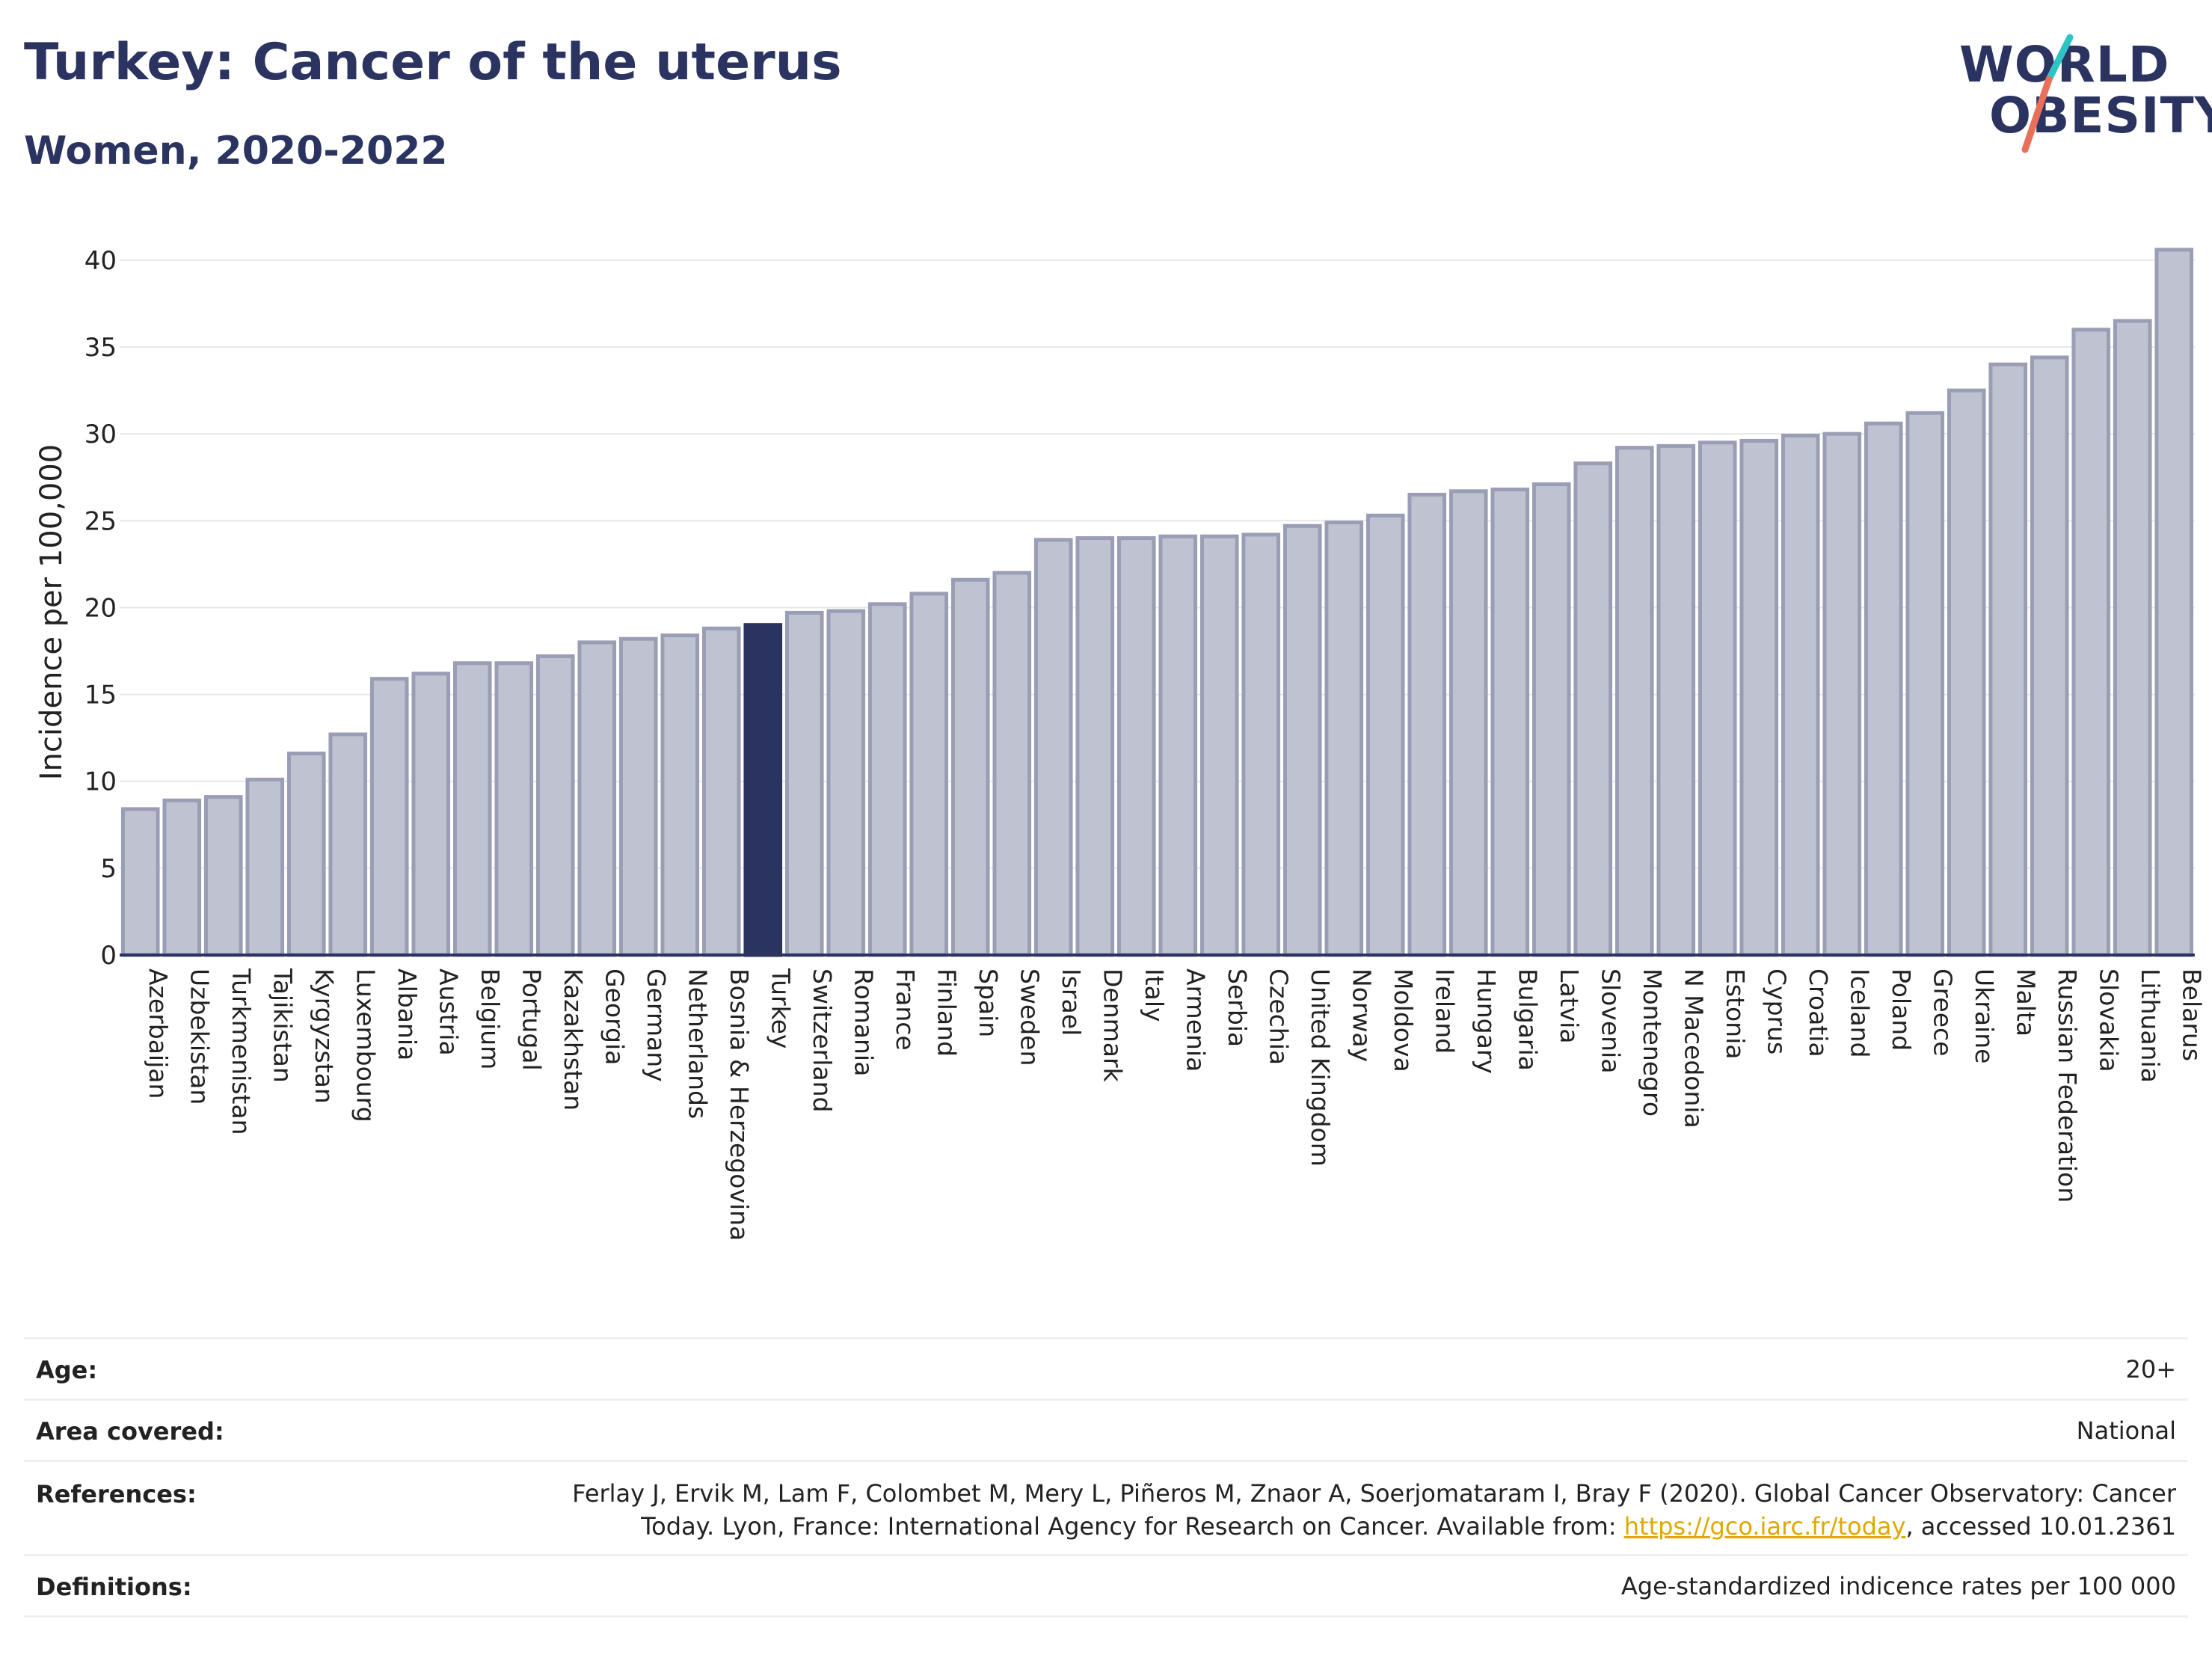 The height and width of the screenshot is (1655, 2212). What do you see at coordinates (1444, 1011) in the screenshot?
I see `x-tick-label: Ireland` at bounding box center [1444, 1011].